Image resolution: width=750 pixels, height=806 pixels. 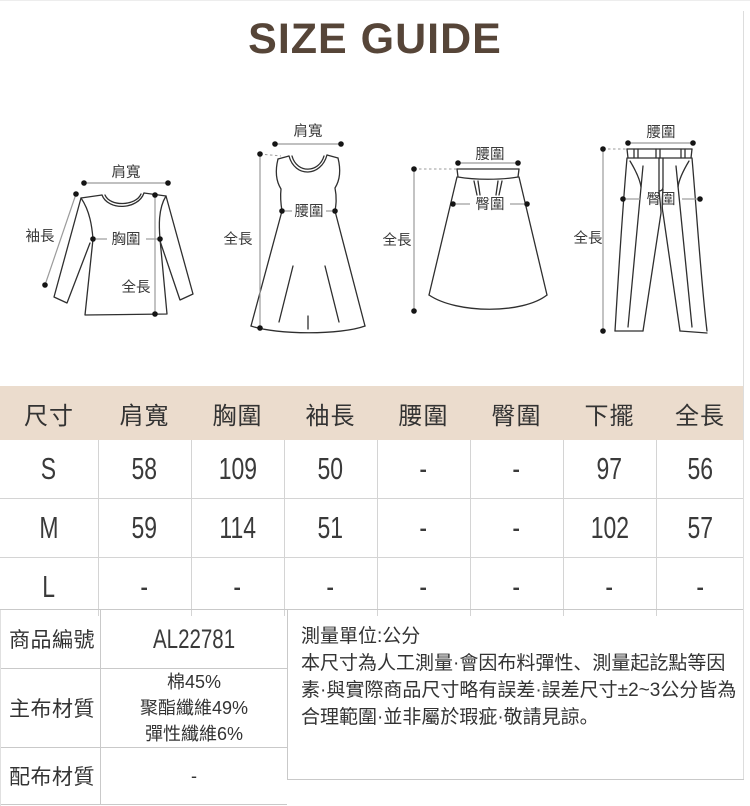 What do you see at coordinates (49, 468) in the screenshot?
I see `cell-value: S` at bounding box center [49, 468].